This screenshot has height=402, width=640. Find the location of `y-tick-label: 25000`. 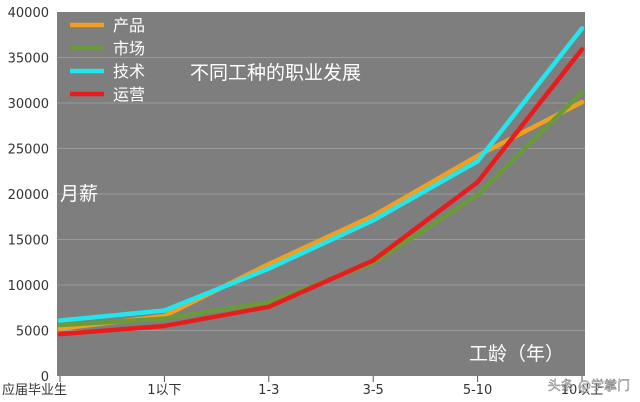

y-tick-label: 25000 is located at coordinates (28, 150).